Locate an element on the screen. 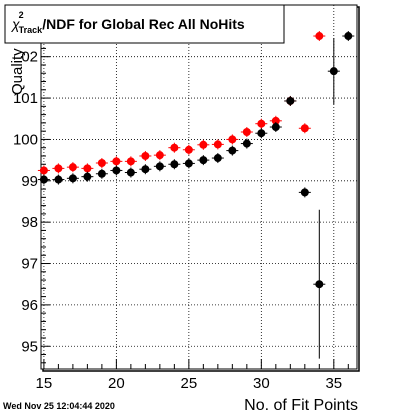 This screenshot has width=400, height=414. timestamp: Wed Nov 25 12:04:44 2020 is located at coordinates (59, 406).